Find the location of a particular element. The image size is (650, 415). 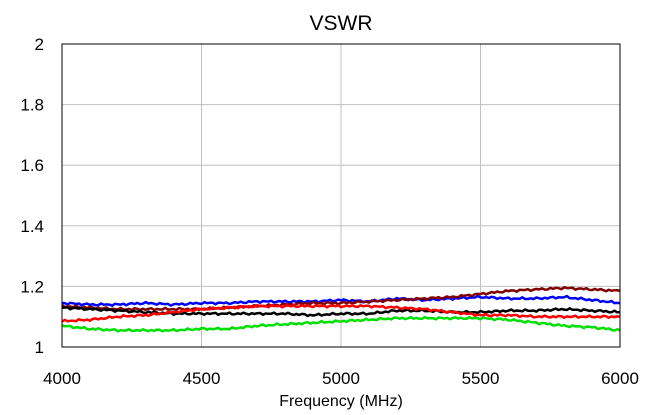

x-tick-label: 4500 is located at coordinates (202, 378).